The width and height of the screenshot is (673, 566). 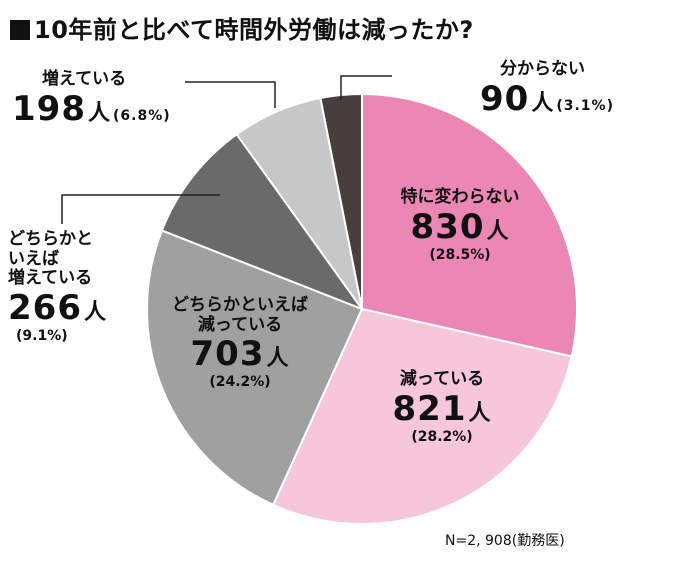 I want to click on leader-lines, so click(x=226, y=149).